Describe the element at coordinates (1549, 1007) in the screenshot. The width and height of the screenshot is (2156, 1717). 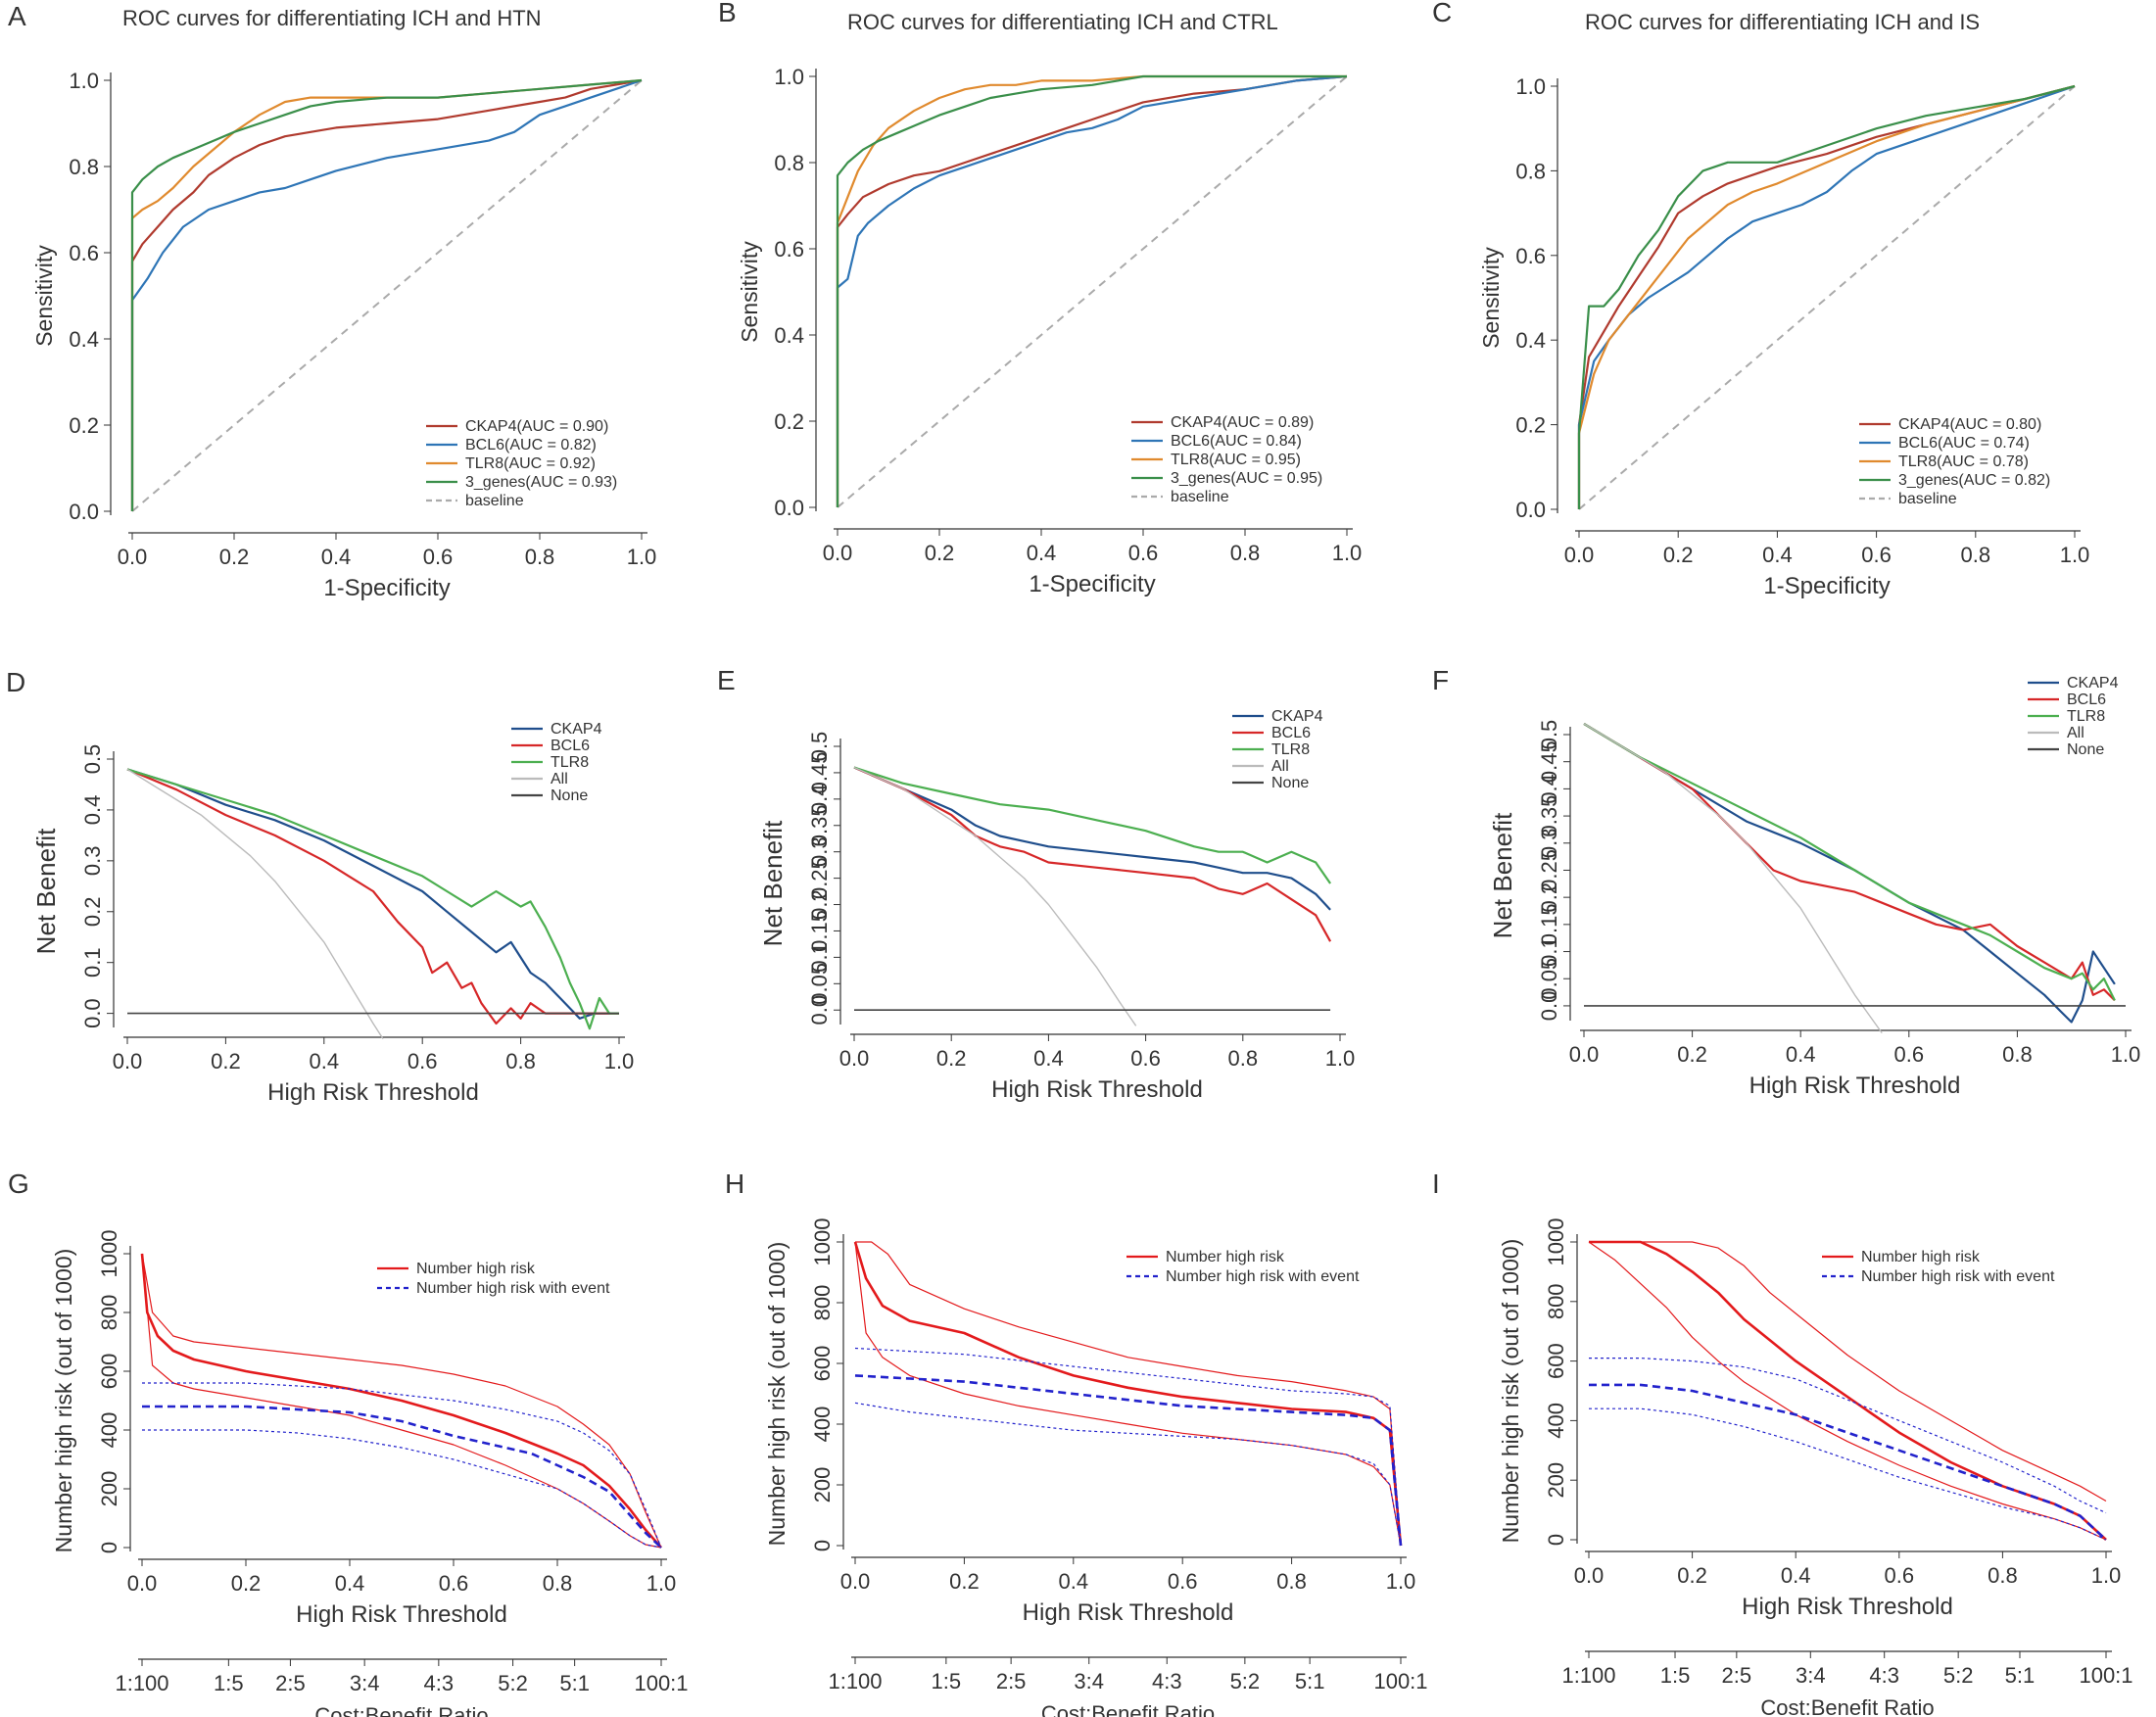
I see `panel-f-y-tick-label: 0.0` at that location.